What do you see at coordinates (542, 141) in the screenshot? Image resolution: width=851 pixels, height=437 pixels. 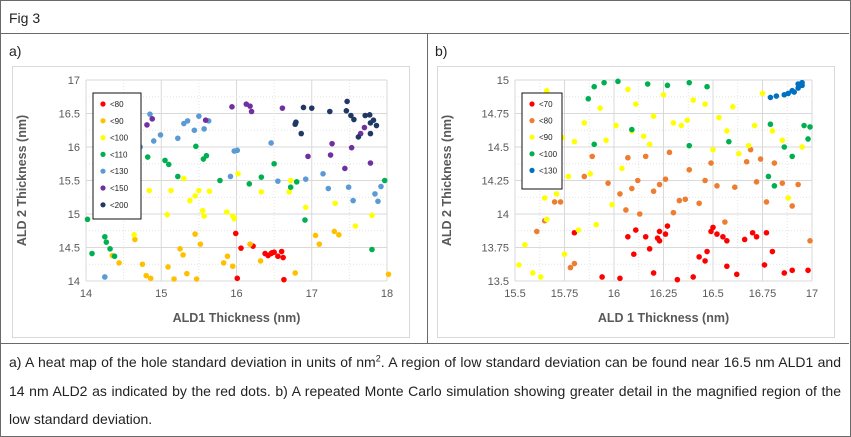 I see `legend-box` at bounding box center [542, 141].